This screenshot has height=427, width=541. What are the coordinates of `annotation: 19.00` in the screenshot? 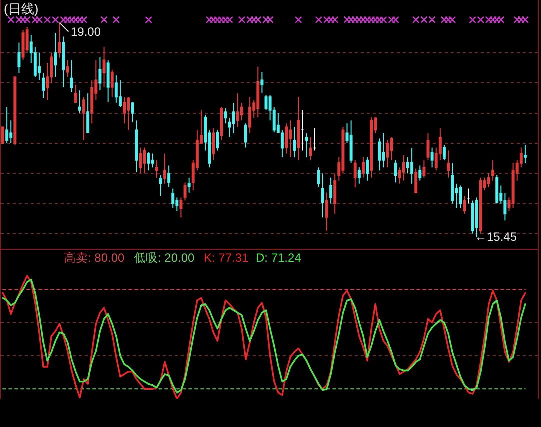 It's located at (86, 32).